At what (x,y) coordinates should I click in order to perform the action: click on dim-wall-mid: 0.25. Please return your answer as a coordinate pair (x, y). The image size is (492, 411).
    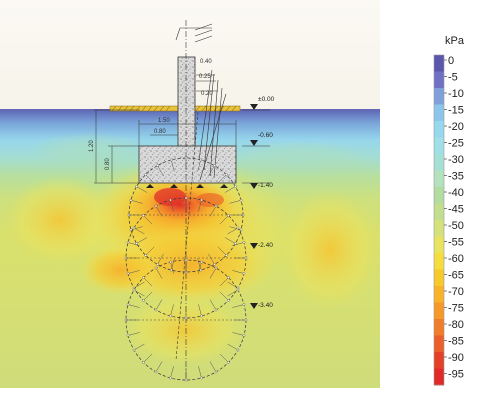
    Looking at the image, I should click on (205, 77).